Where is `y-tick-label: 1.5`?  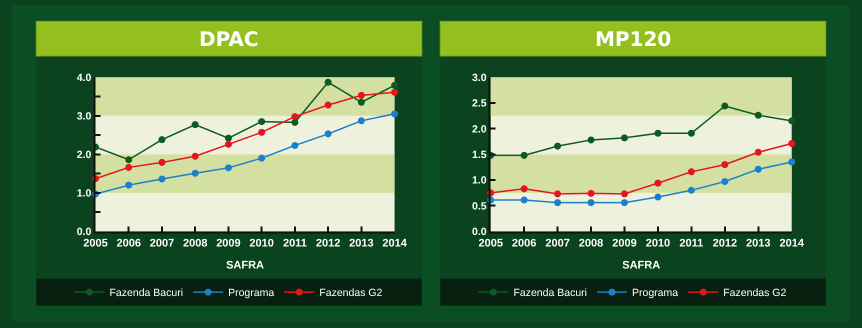
y-tick-label: 1.5 is located at coordinates (479, 155).